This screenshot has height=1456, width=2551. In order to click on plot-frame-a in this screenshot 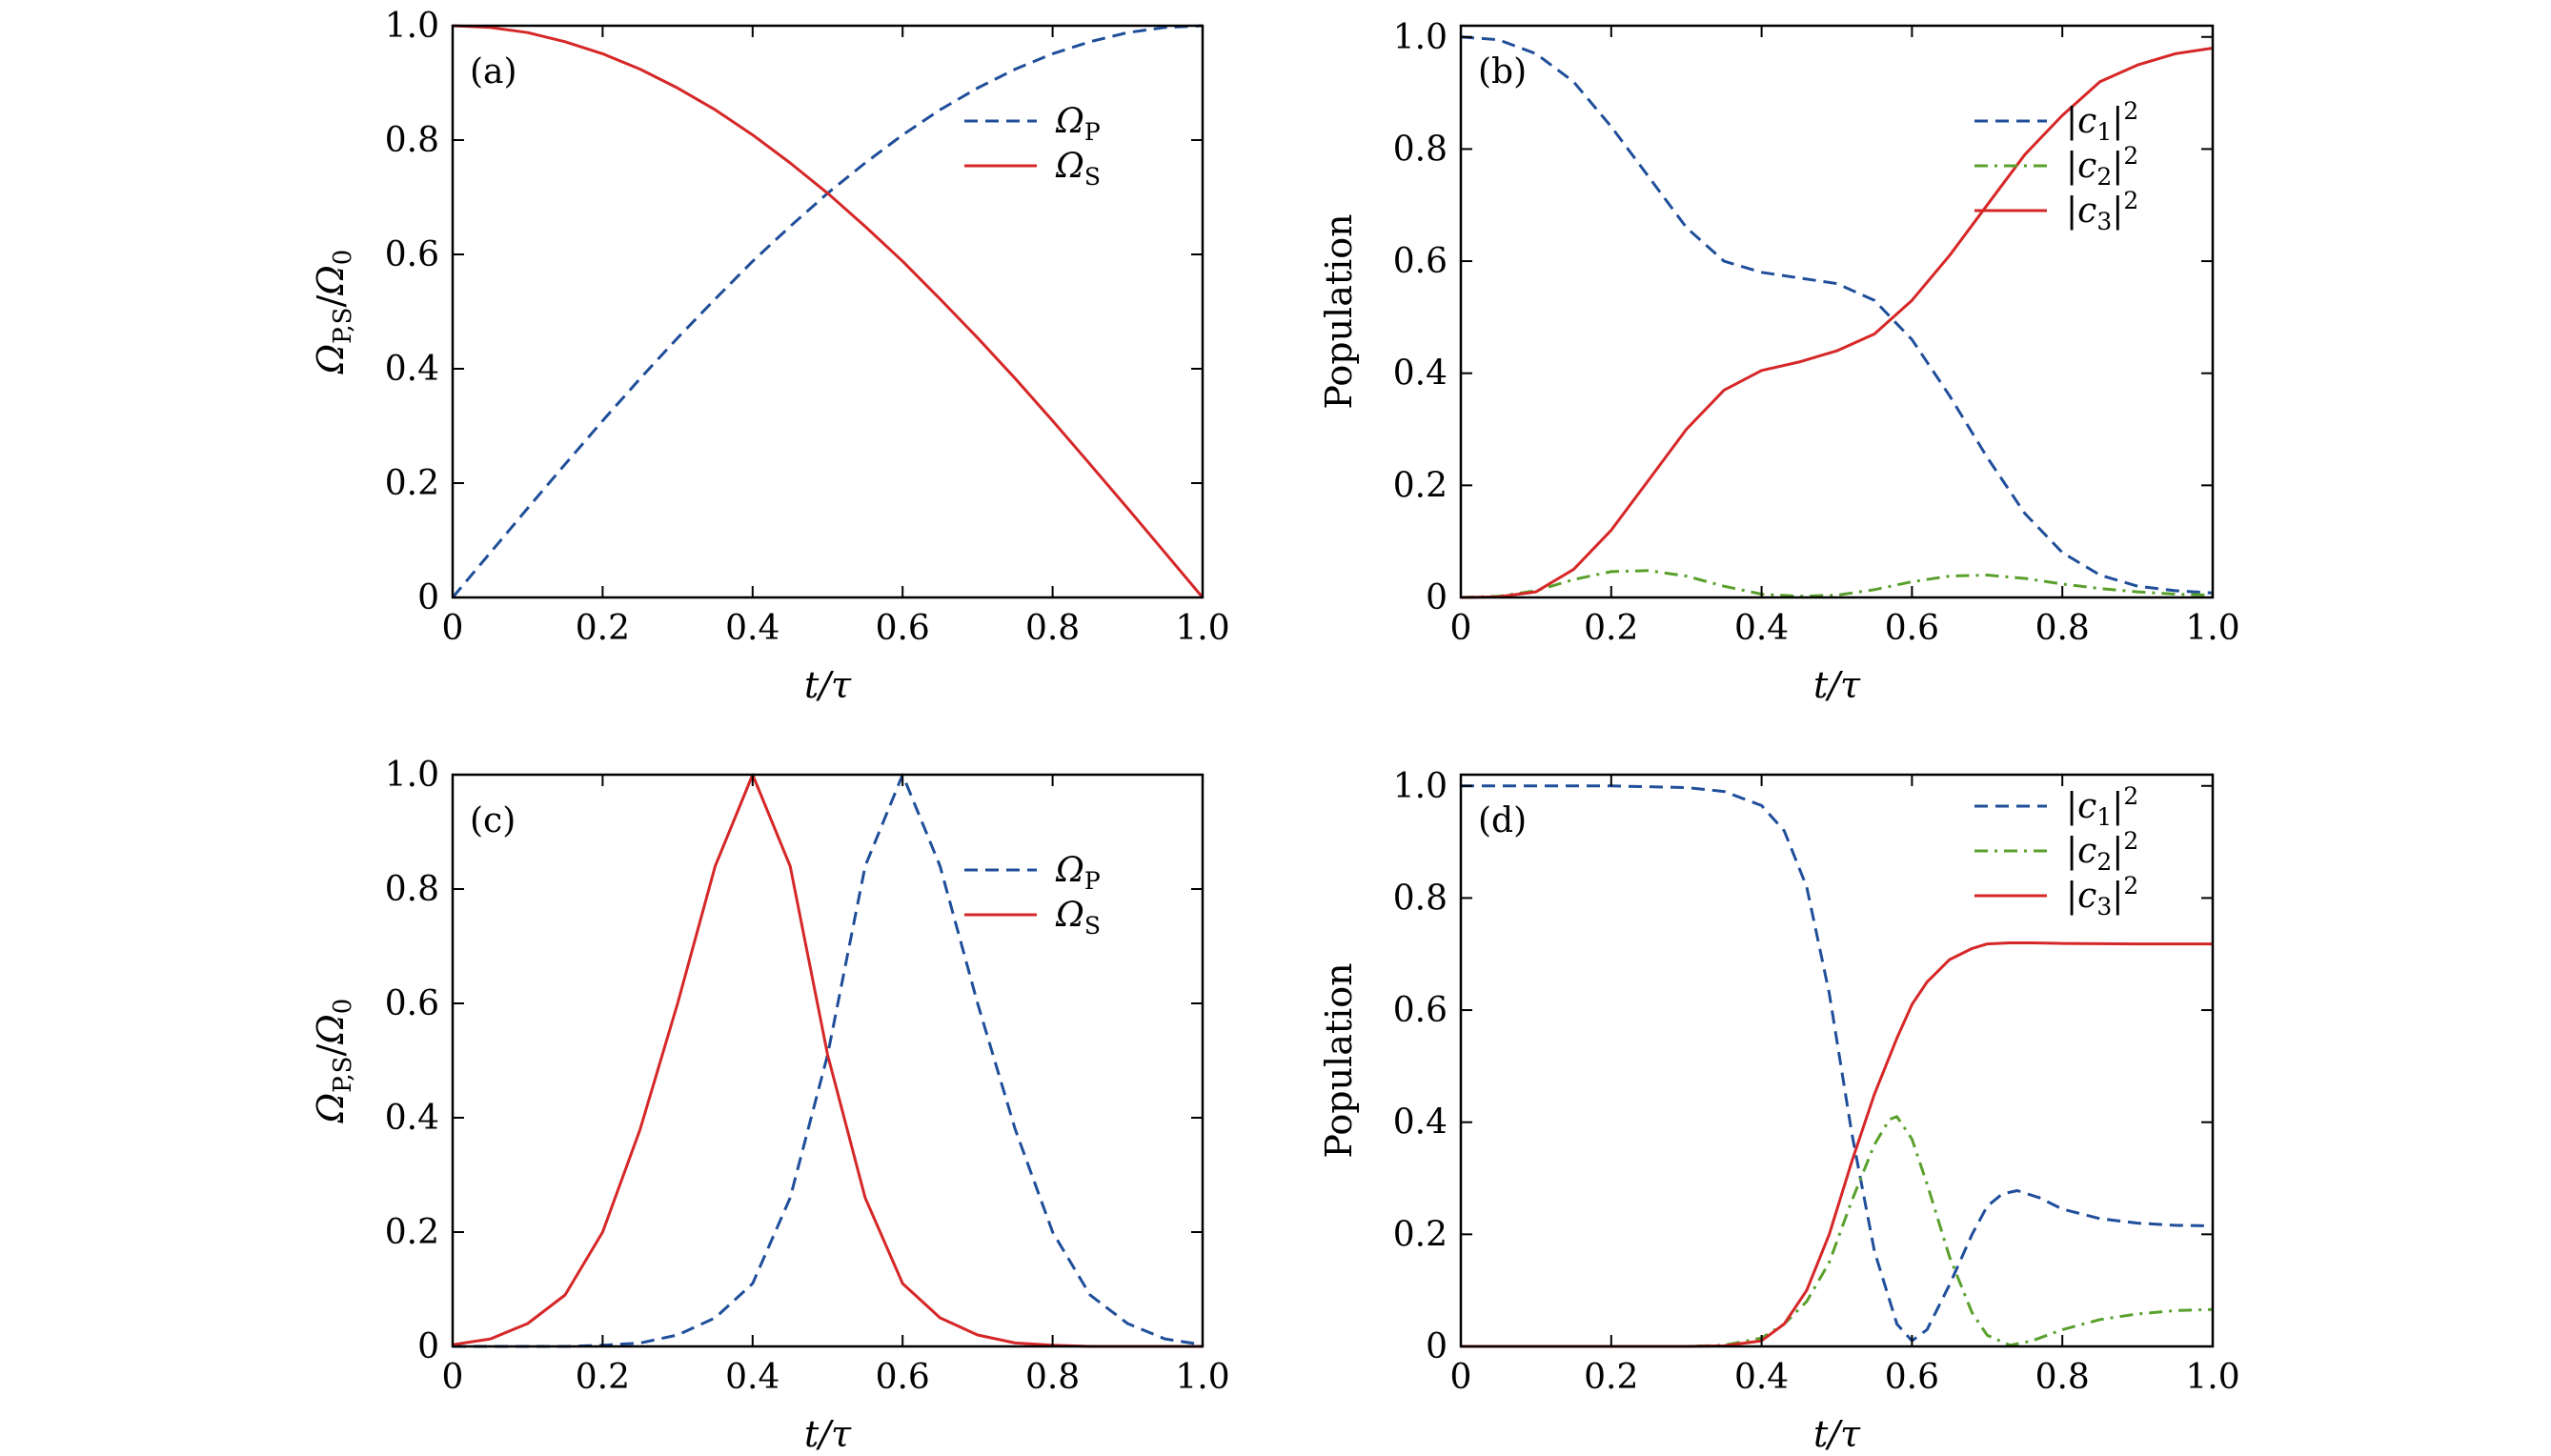, I will do `click(828, 312)`.